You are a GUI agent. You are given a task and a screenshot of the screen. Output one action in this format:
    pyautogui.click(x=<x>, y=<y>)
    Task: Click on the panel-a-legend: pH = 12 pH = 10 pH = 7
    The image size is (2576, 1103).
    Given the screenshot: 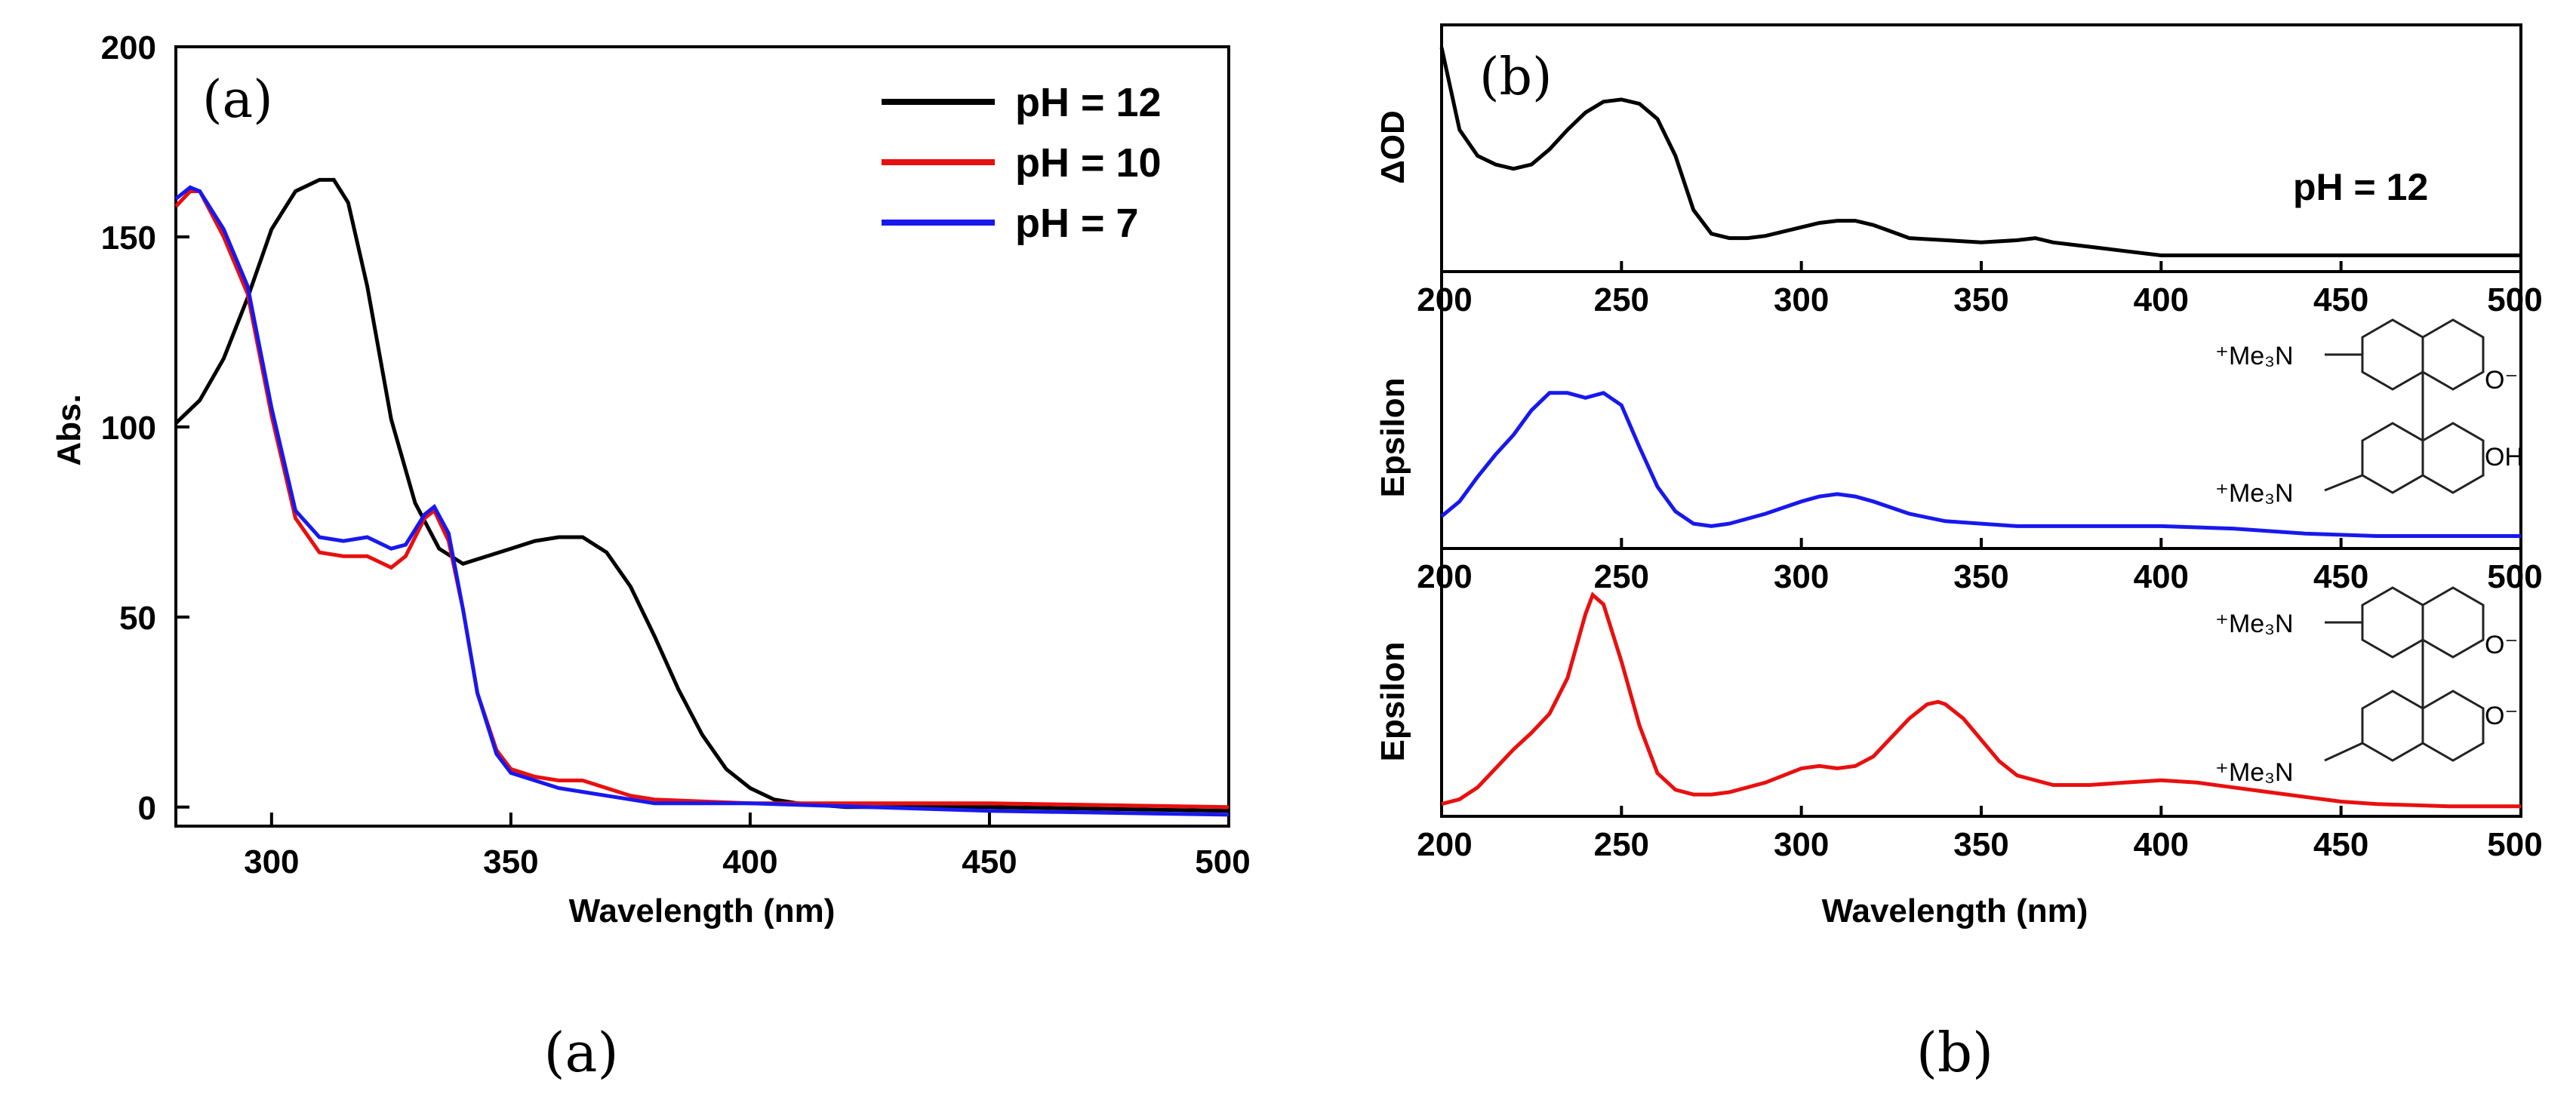 What is the action you would take?
    pyautogui.click(x=1022, y=163)
    